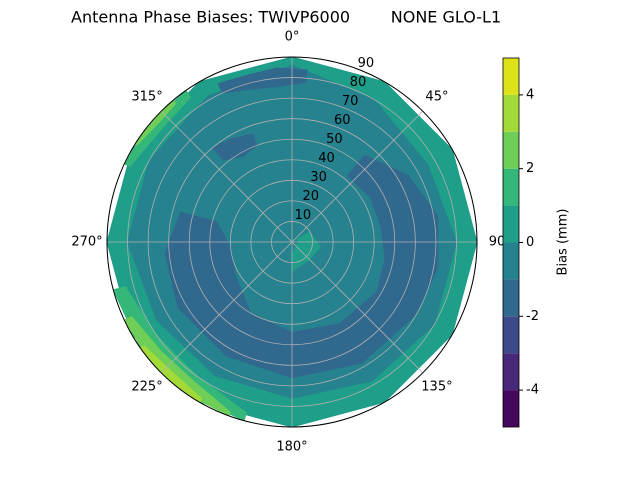 The image size is (640, 480). I want to click on r-tick-label: 50, so click(334, 139).